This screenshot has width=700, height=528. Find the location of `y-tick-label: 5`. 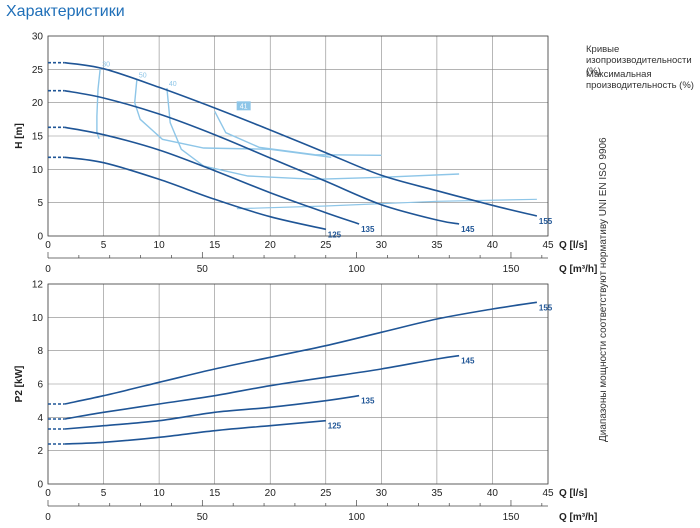

y-tick-label: 5 is located at coordinates (40, 203).